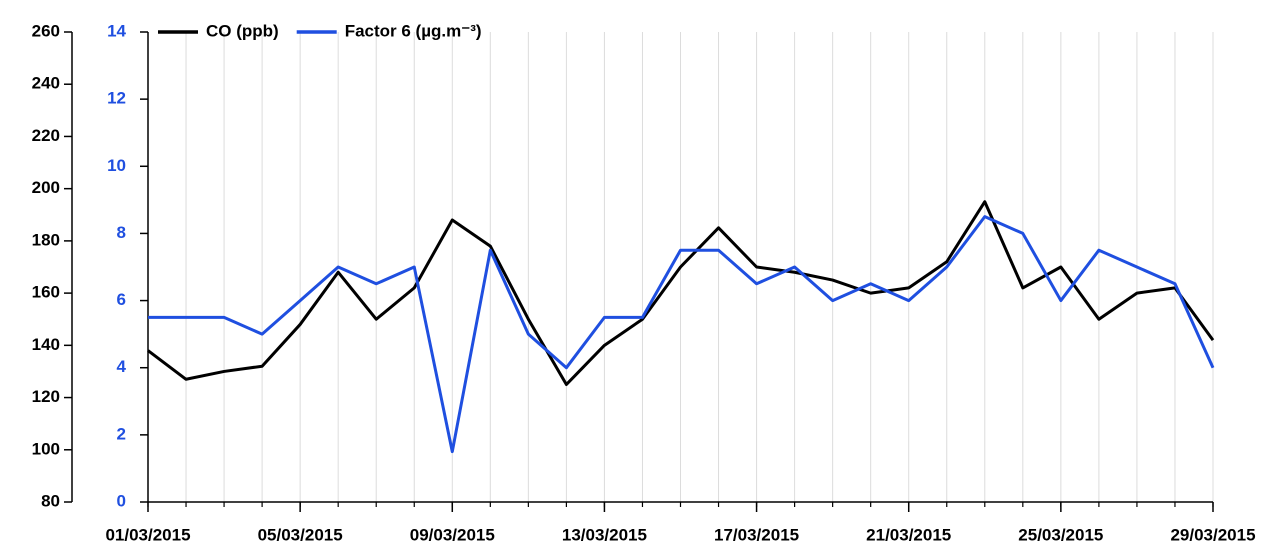 This screenshot has width=1274, height=559. What do you see at coordinates (452, 534) in the screenshot?
I see `x-tick-label: 09/03/2015` at bounding box center [452, 534].